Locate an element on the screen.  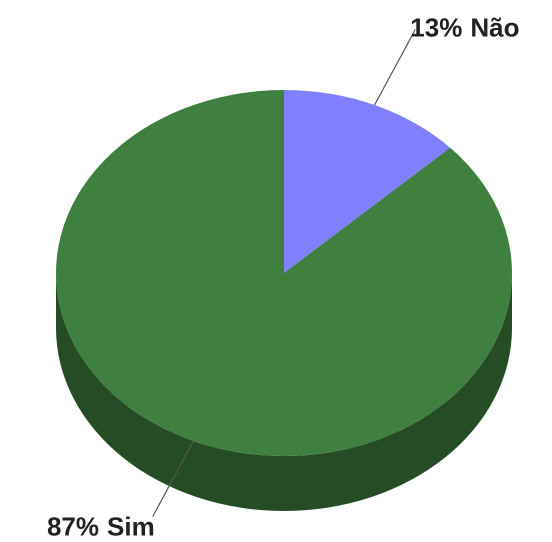
slice-category: Sim is located at coordinates (131, 526).